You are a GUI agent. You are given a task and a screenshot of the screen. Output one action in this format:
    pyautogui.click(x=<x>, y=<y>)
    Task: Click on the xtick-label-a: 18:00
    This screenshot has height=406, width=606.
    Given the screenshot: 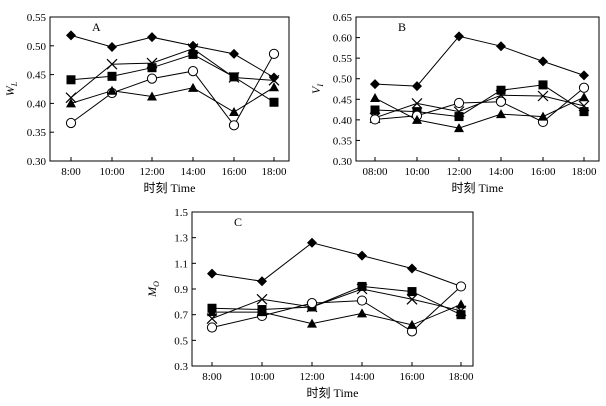 What is the action you would take?
    pyautogui.click(x=274, y=172)
    